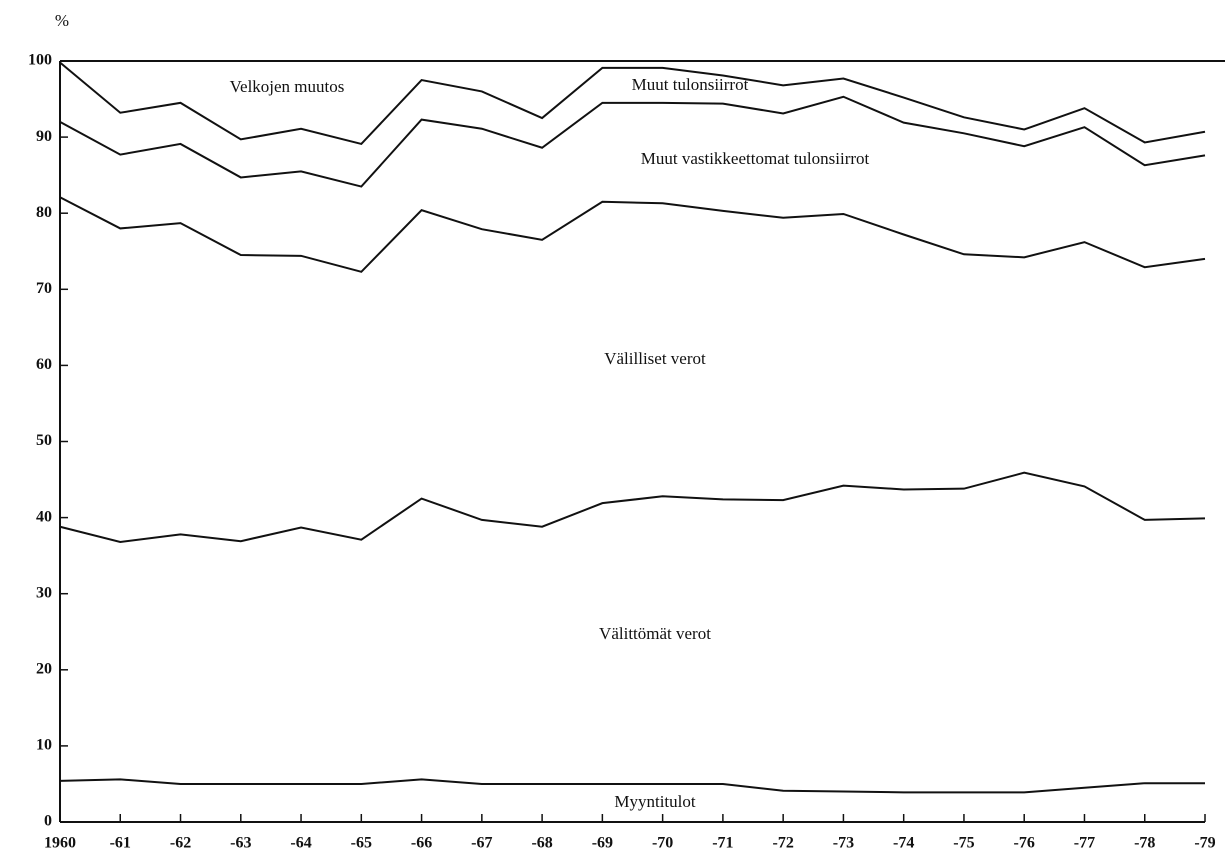 Image resolution: width=1228 pixels, height=858 pixels. What do you see at coordinates (843, 843) in the screenshot?
I see `x-tick-label: -73` at bounding box center [843, 843].